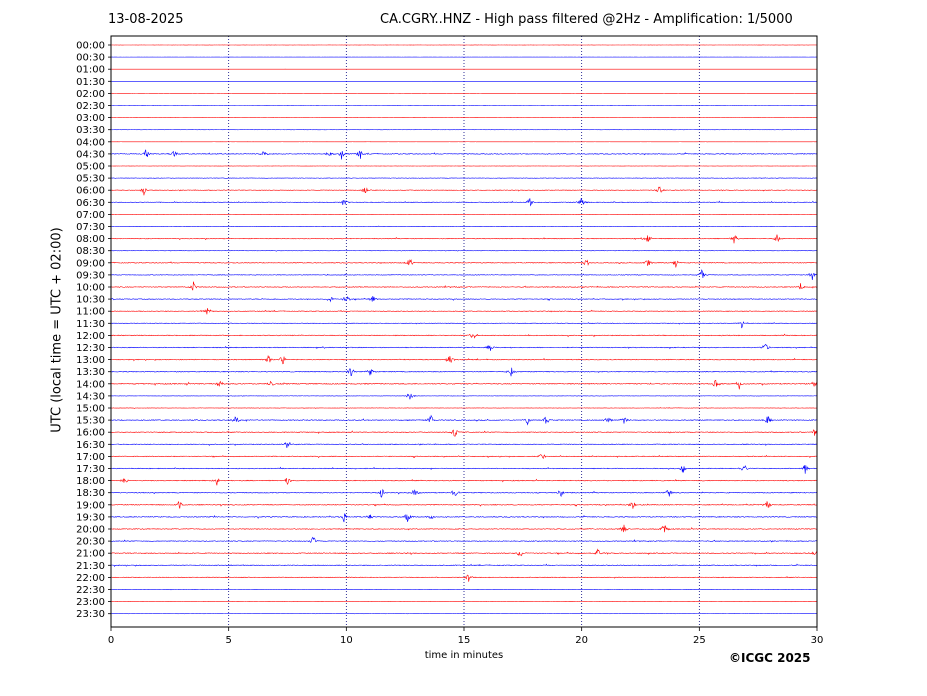 The image size is (927, 696). I want to click on trace-1900, so click(464, 504).